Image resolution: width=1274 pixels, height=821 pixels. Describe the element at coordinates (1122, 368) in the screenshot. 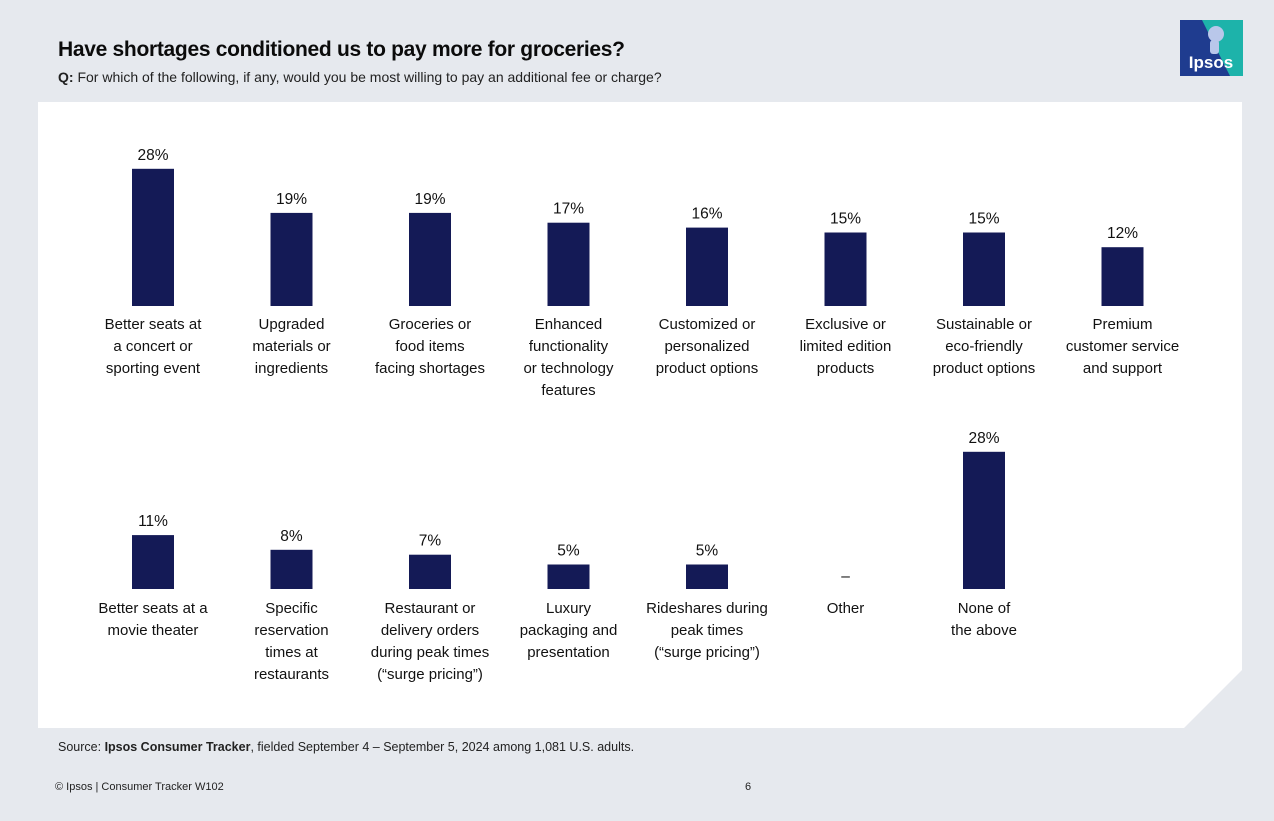

I see `category-label-line: and support` at that location.